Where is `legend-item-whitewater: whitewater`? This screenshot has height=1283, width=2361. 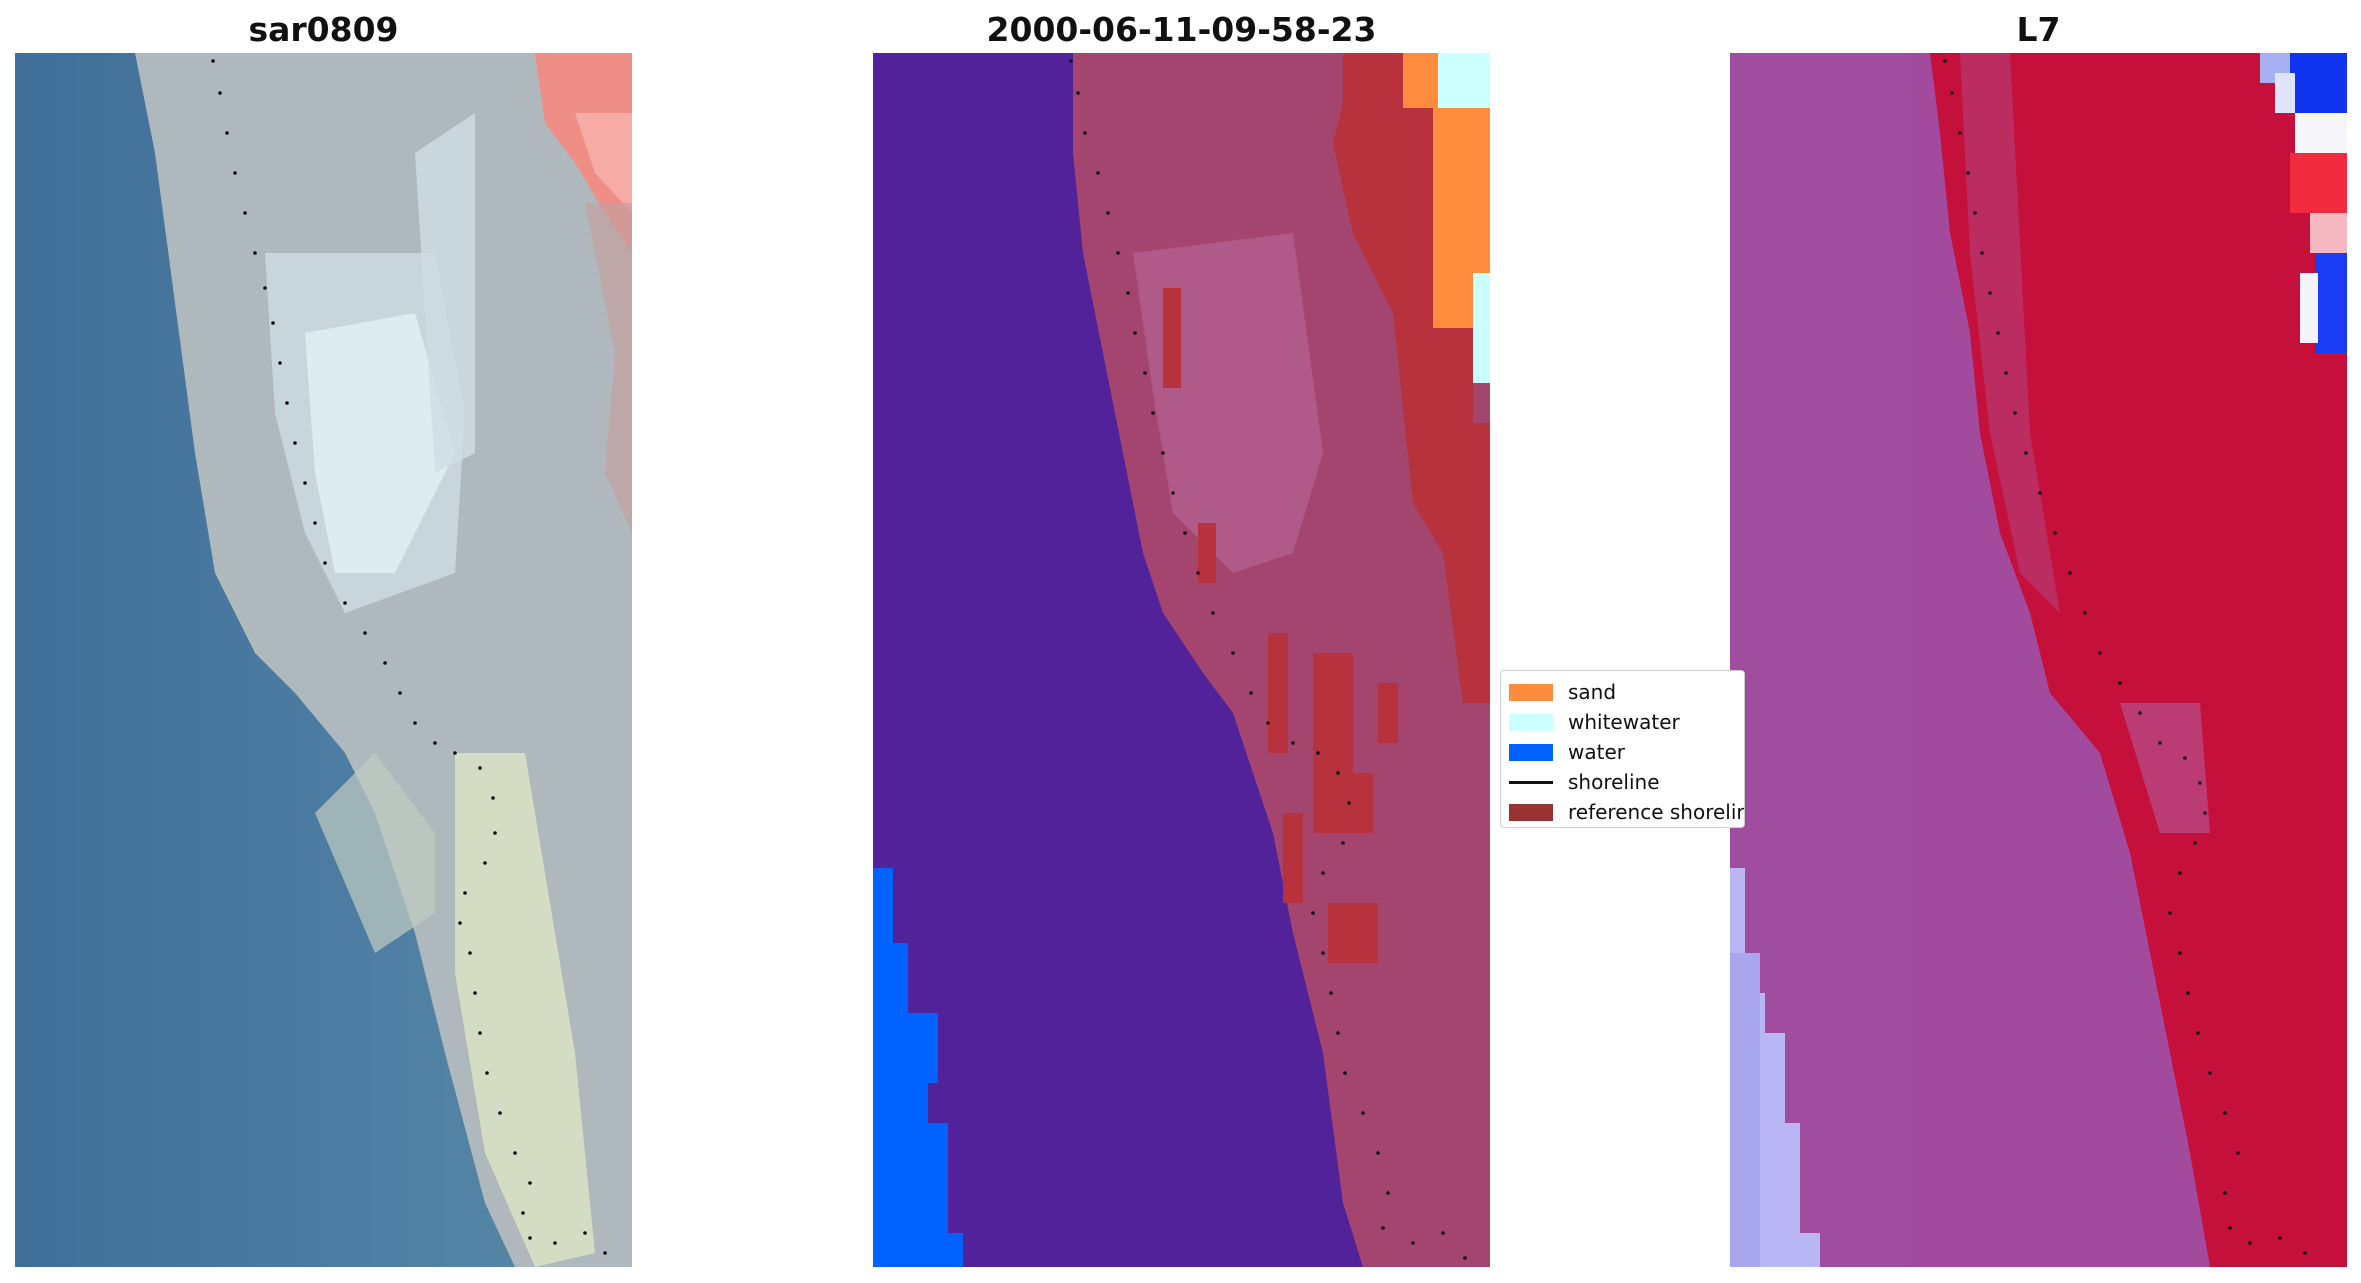 legend-item-whitewater: whitewater is located at coordinates (1626, 722).